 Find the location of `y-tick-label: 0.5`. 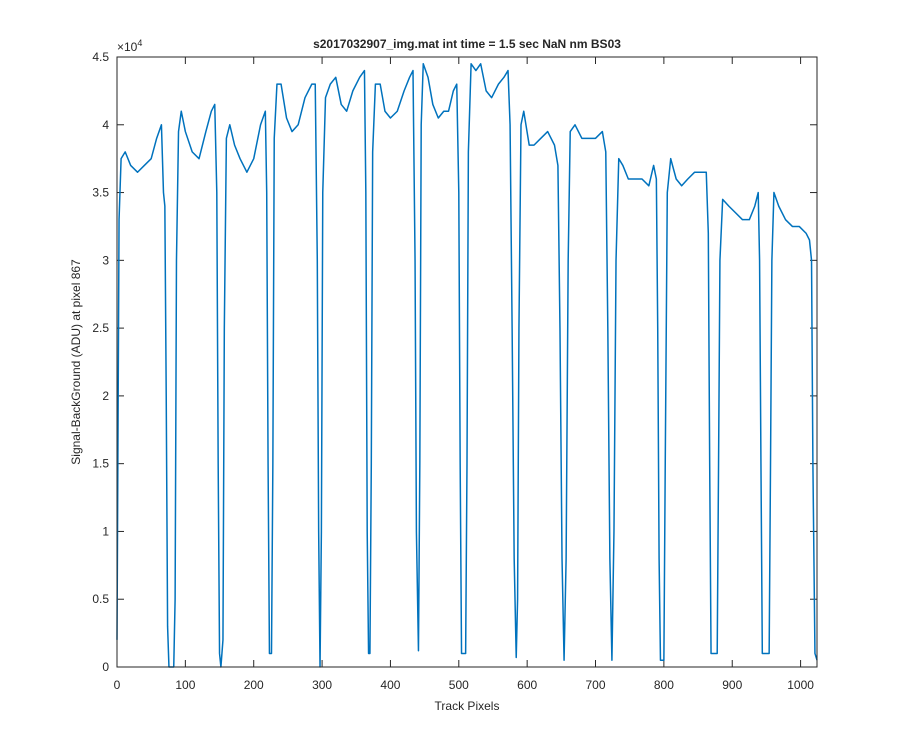

y-tick-label: 0.5 is located at coordinates (100, 599).